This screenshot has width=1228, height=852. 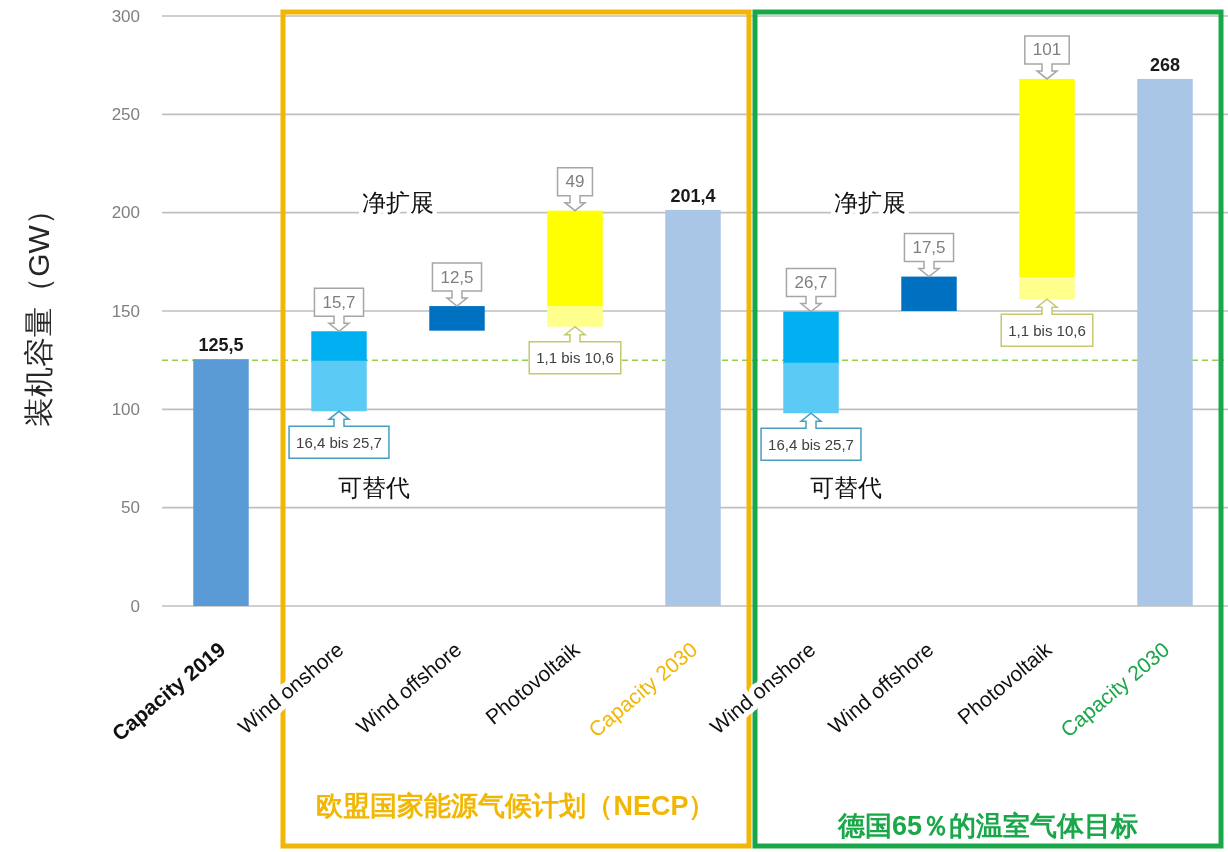 What do you see at coordinates (1165, 64) in the screenshot?
I see `data-label: 268` at bounding box center [1165, 64].